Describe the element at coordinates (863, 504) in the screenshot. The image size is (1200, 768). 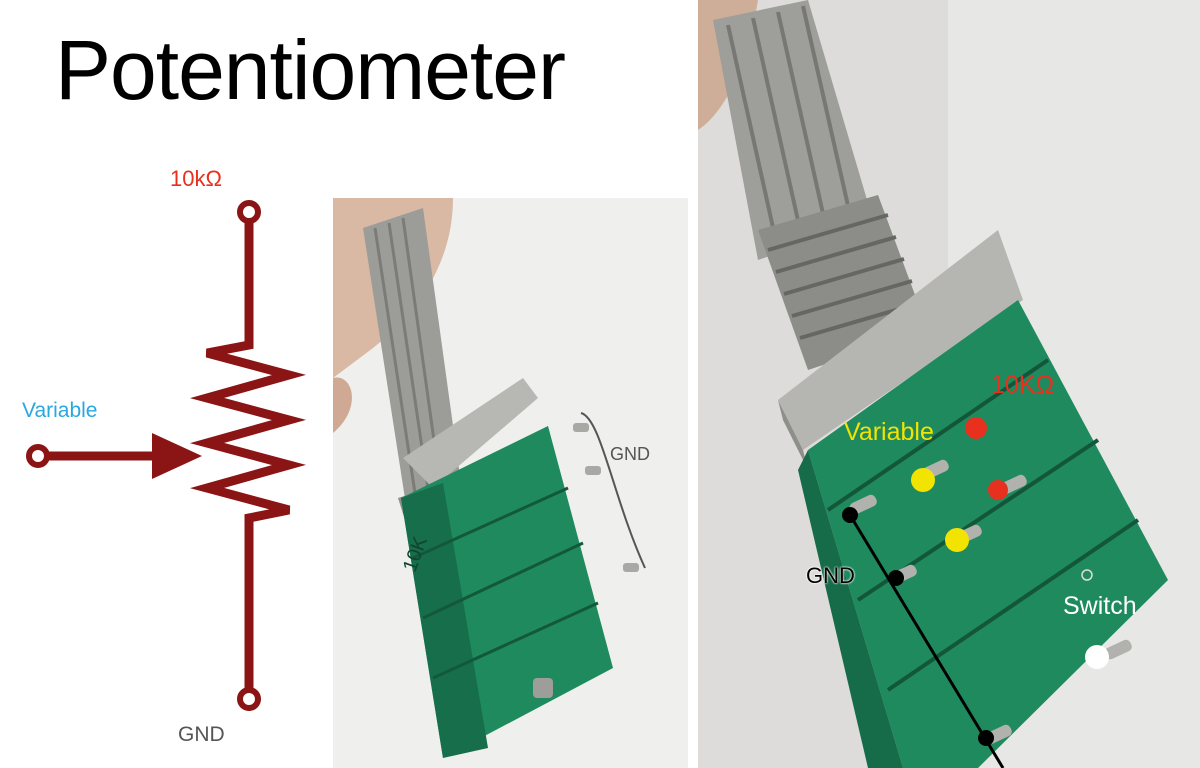
I see `pin-left-top` at that location.